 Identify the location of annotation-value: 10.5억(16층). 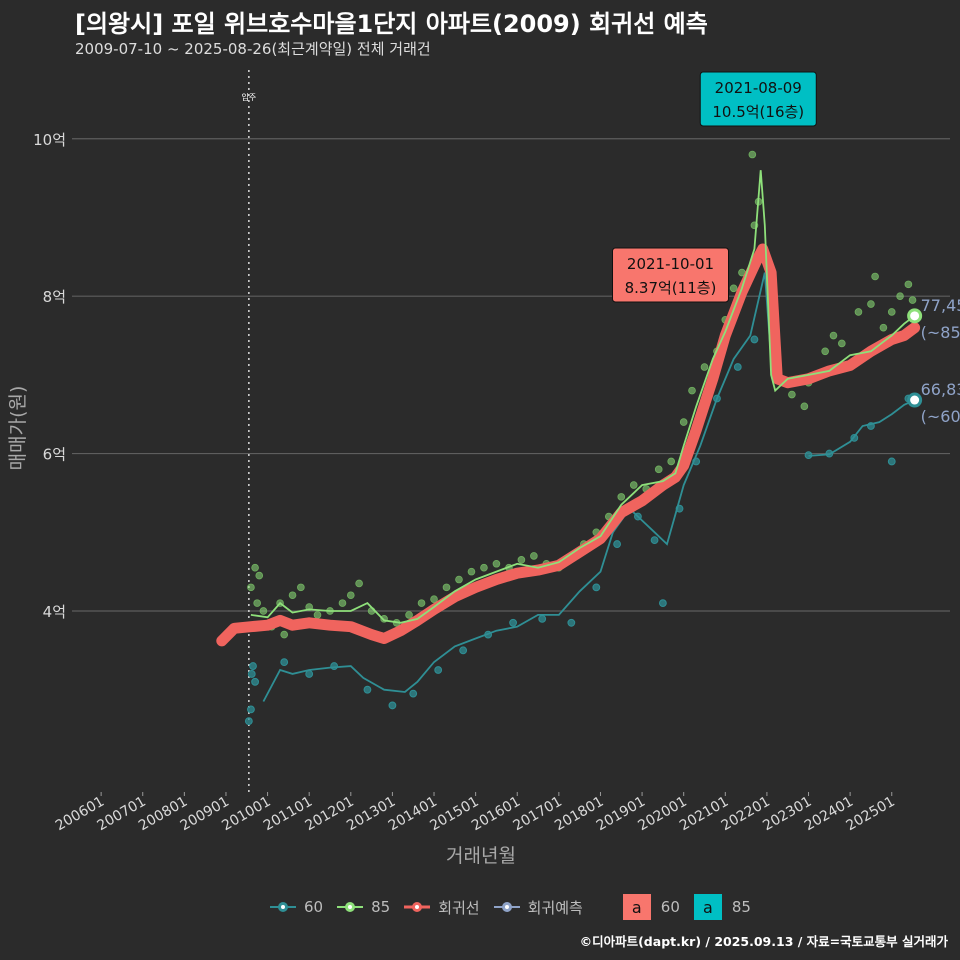
(758, 112).